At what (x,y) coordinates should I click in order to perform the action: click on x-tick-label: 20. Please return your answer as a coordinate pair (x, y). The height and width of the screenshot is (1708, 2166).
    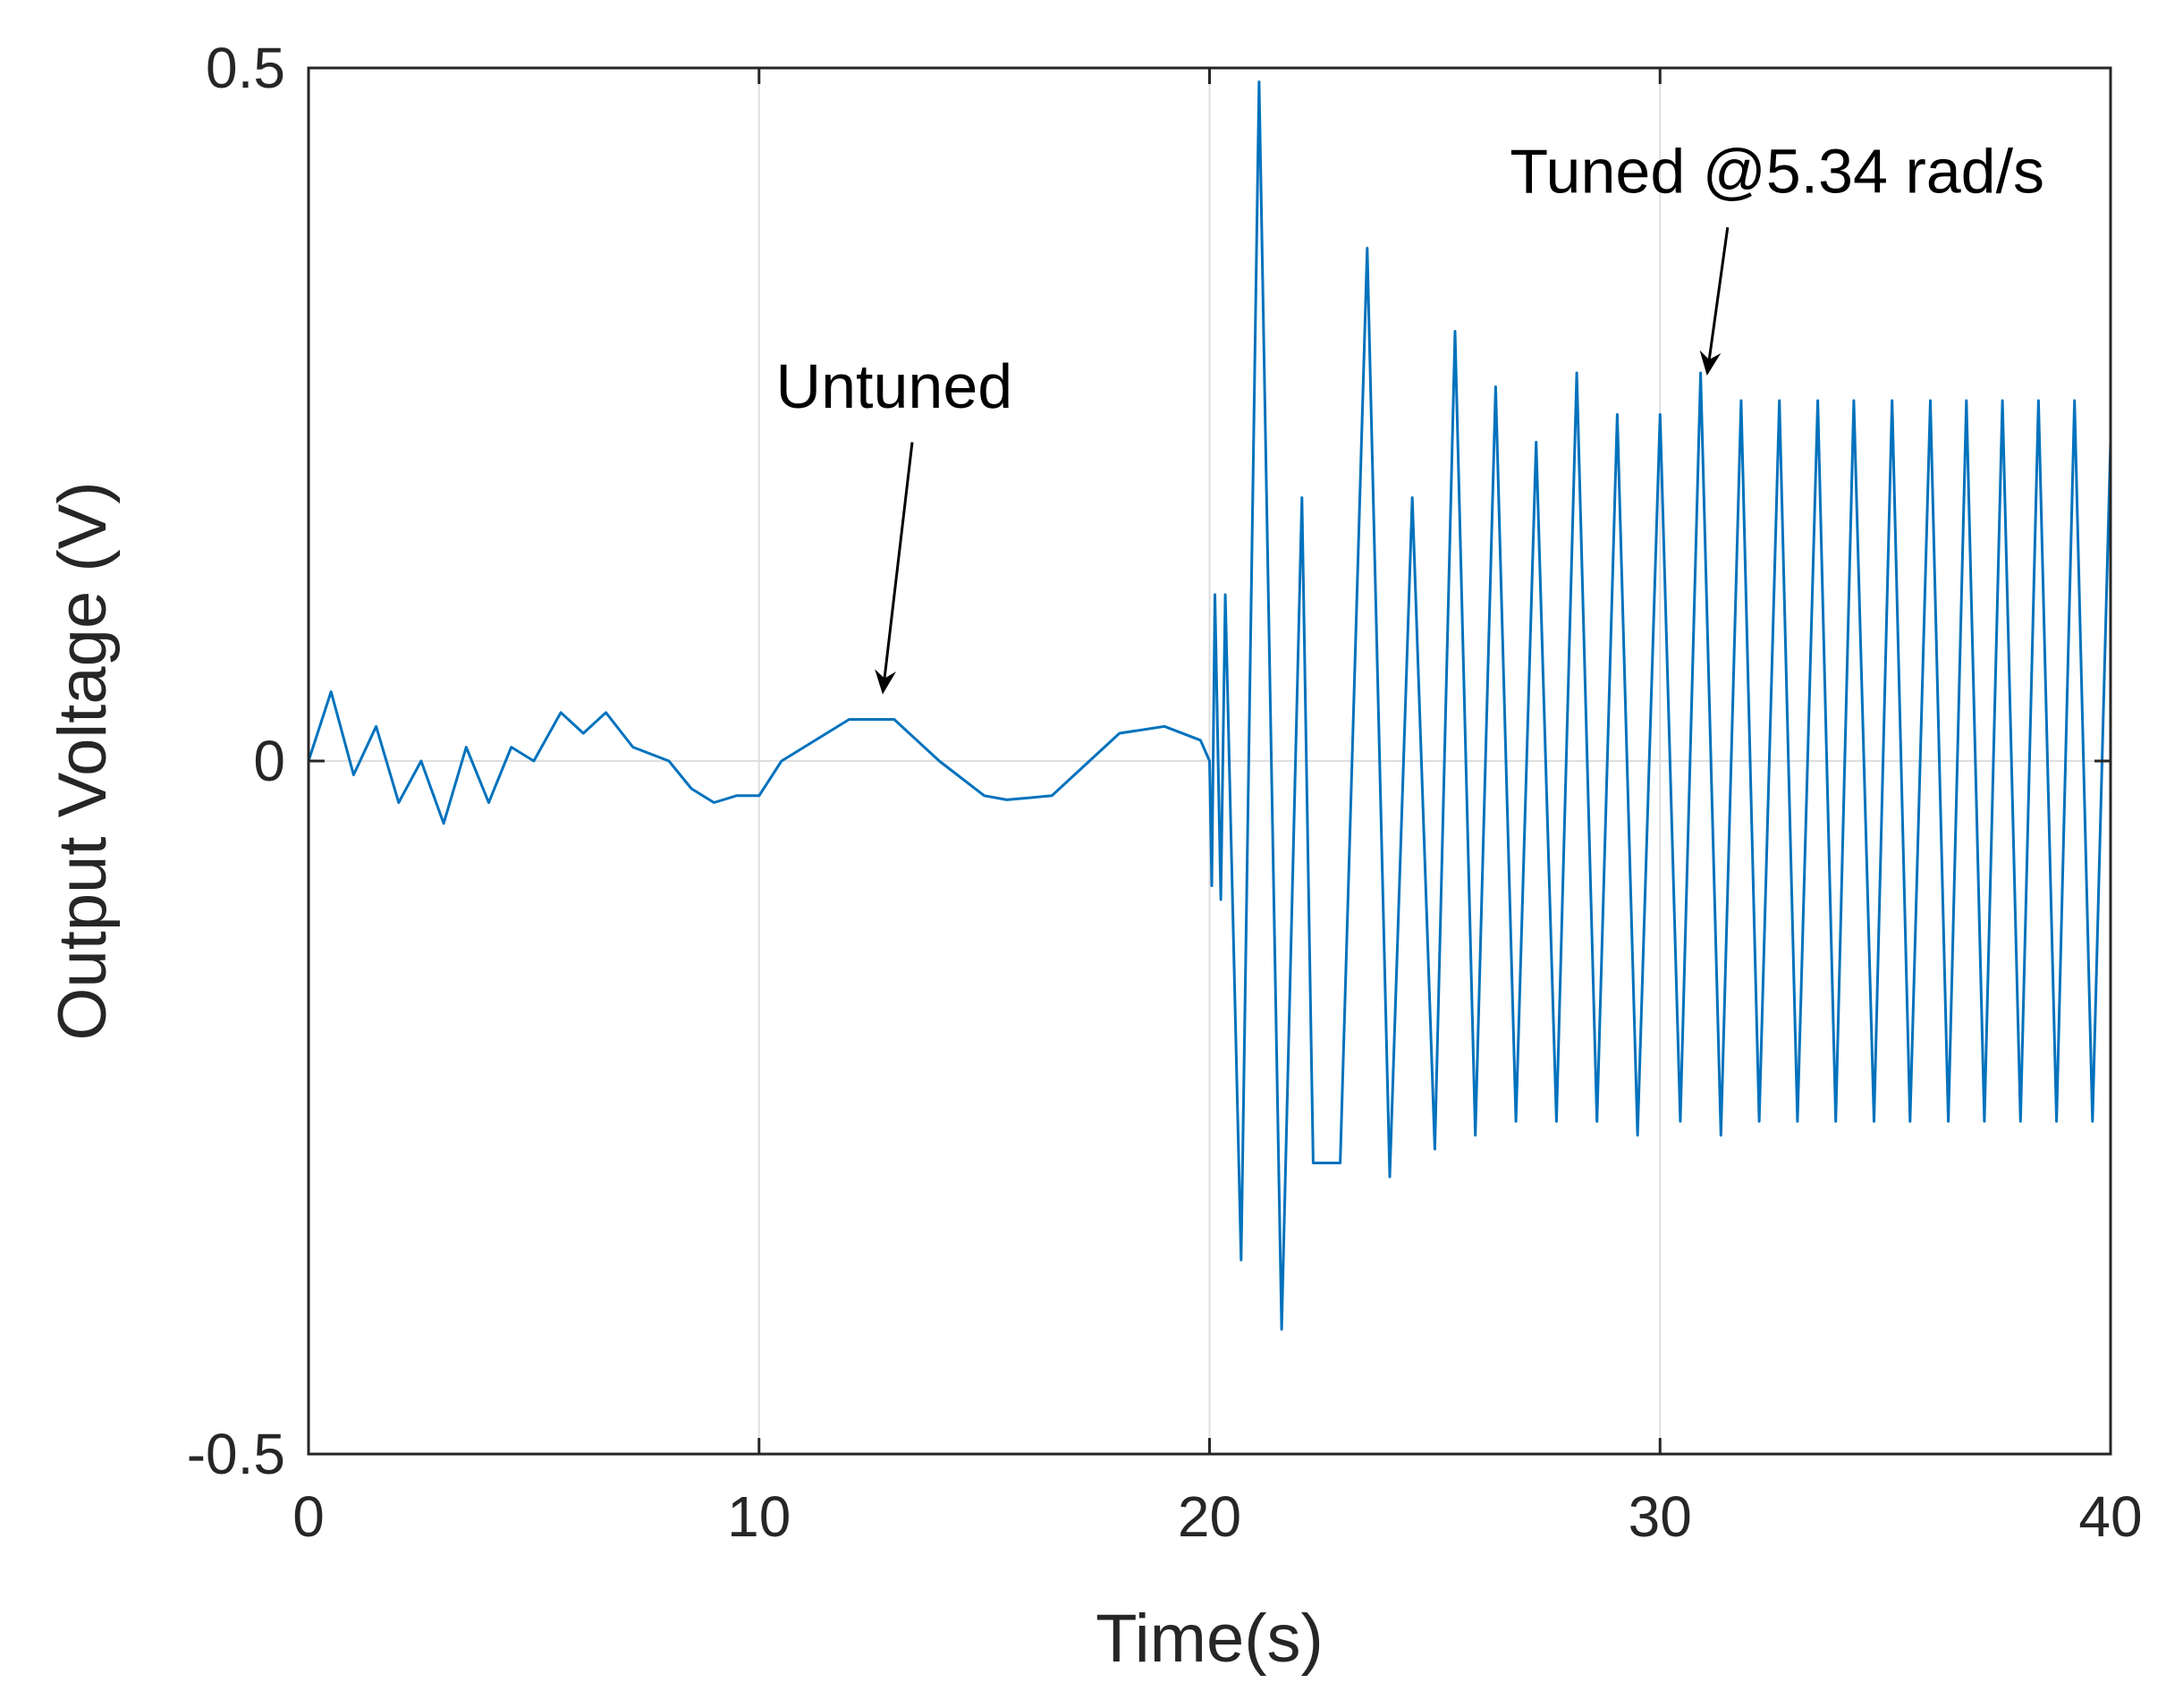
    Looking at the image, I should click on (1209, 1516).